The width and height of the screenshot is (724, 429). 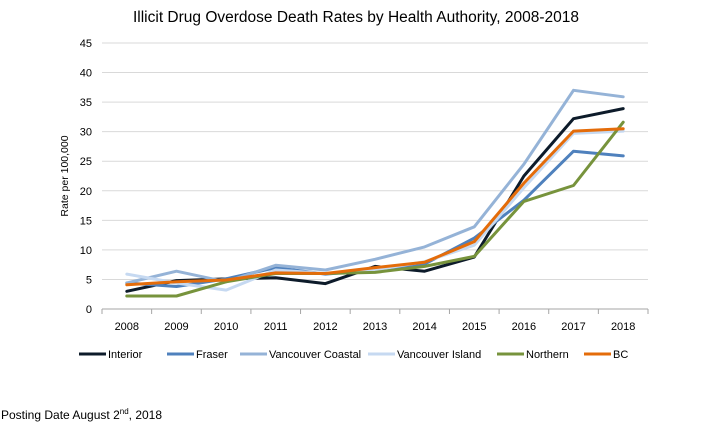 I want to click on x-tick-label: 2012, so click(x=325, y=327).